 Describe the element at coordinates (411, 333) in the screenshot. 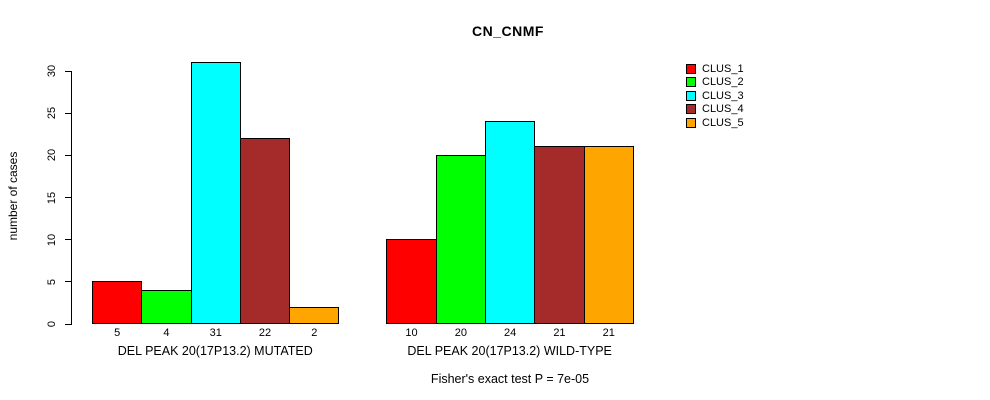

I see `bar-value-label: 10` at that location.